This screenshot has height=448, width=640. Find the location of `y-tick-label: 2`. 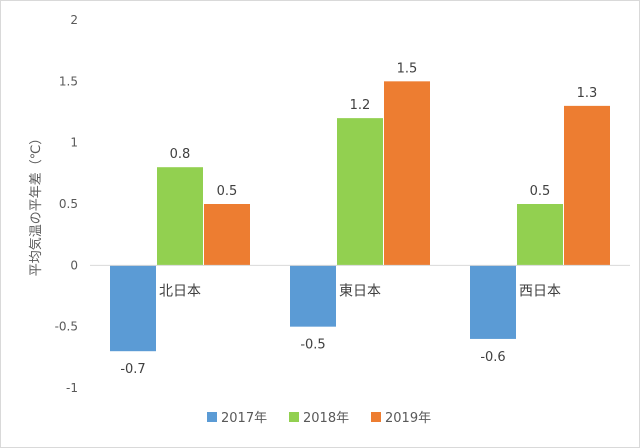

y-tick-label: 2 is located at coordinates (74, 20).